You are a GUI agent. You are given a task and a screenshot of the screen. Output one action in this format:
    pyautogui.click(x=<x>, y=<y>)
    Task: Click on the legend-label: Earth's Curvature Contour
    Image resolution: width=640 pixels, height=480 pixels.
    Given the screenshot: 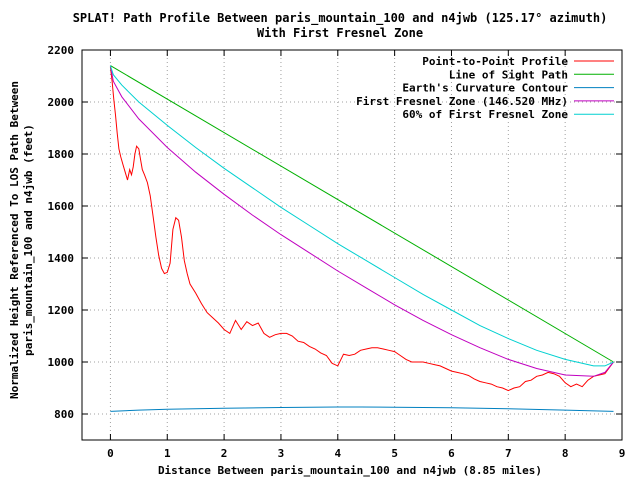 What is the action you would take?
    pyautogui.click(x=485, y=88)
    